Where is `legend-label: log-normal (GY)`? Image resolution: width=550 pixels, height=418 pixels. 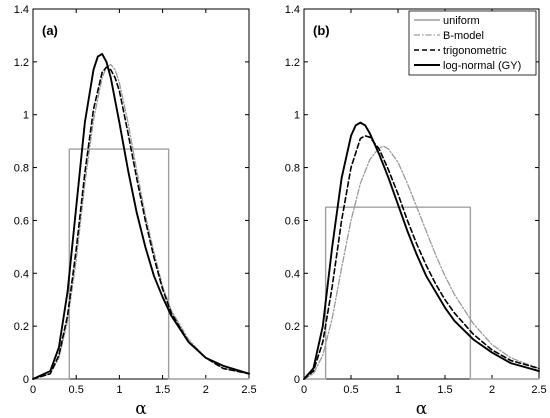
legend-label: log-normal (GY) is located at coordinates (482, 66).